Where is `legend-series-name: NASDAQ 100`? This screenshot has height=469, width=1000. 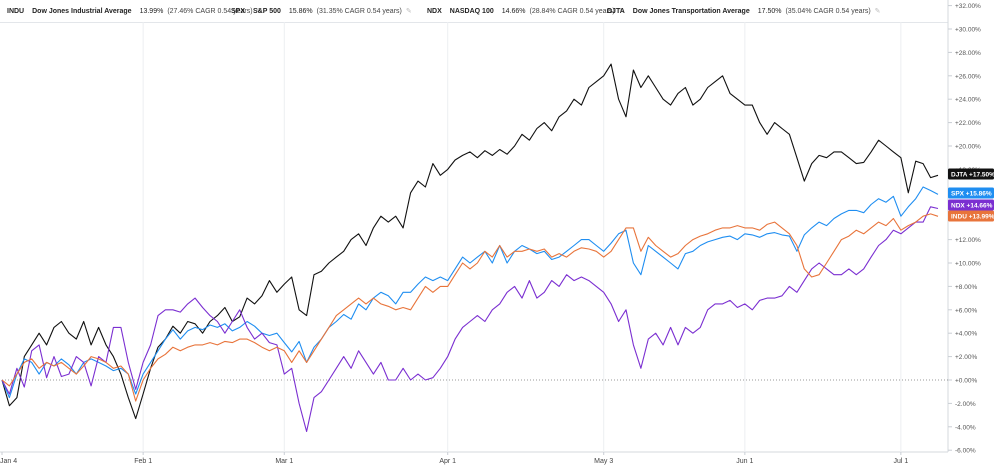
legend-series-name: NASDAQ 100 is located at coordinates (471, 11).